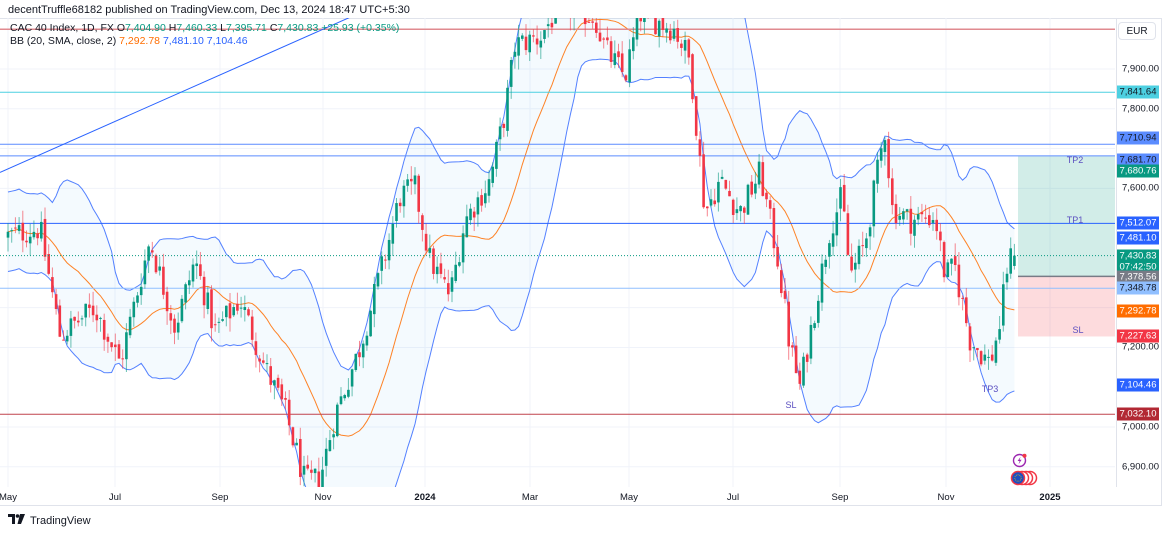  I want to click on price-label: 7,104.46, so click(1138, 385).